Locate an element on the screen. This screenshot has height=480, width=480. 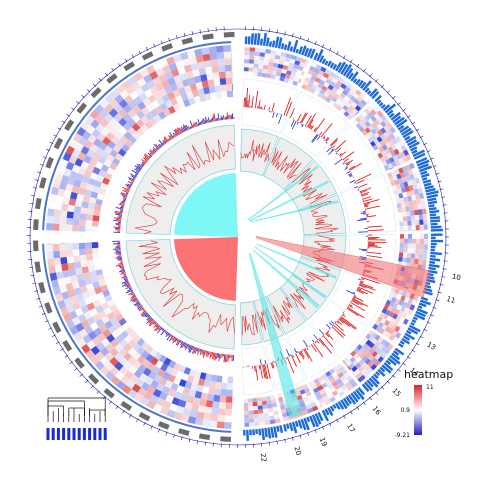
bar-panel is located at coordinates (312, 351).